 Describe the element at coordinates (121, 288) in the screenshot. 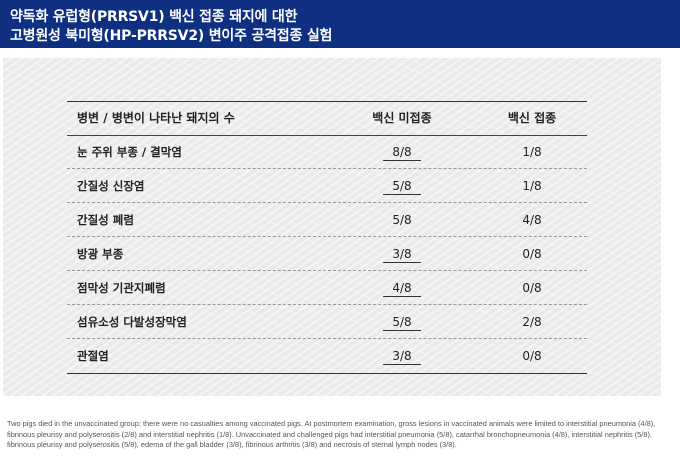

I see `lesion-name: 점막성 기관지폐렴` at that location.